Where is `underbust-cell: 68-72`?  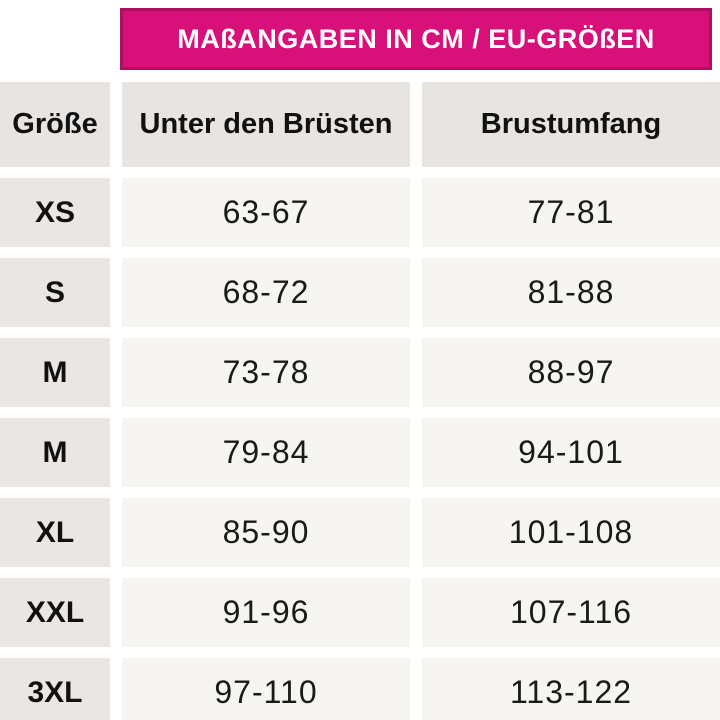 underbust-cell: 68-72 is located at coordinates (266, 292).